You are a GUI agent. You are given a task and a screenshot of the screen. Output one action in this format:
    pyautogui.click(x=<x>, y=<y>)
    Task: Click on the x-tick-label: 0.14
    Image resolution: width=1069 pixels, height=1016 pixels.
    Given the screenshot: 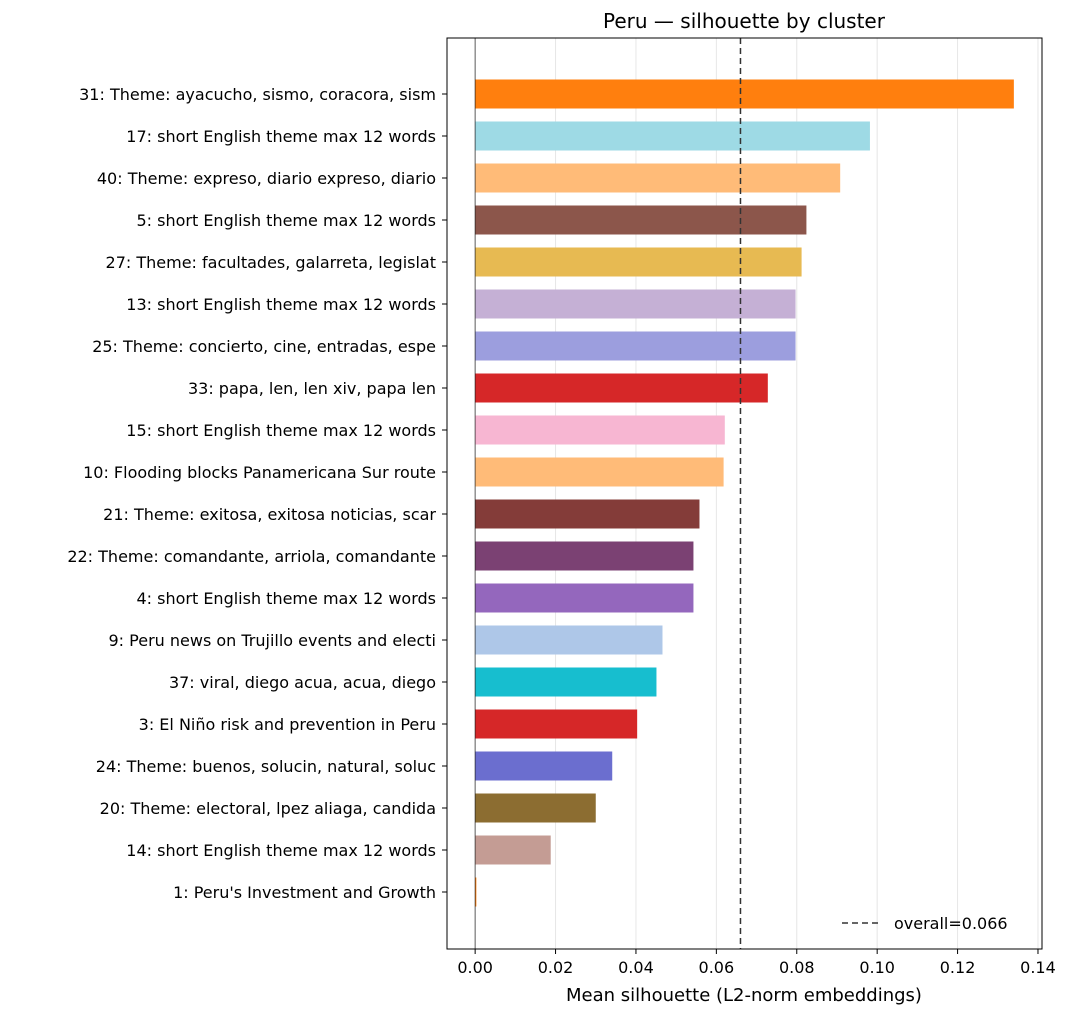 What is the action you would take?
    pyautogui.click(x=1038, y=967)
    